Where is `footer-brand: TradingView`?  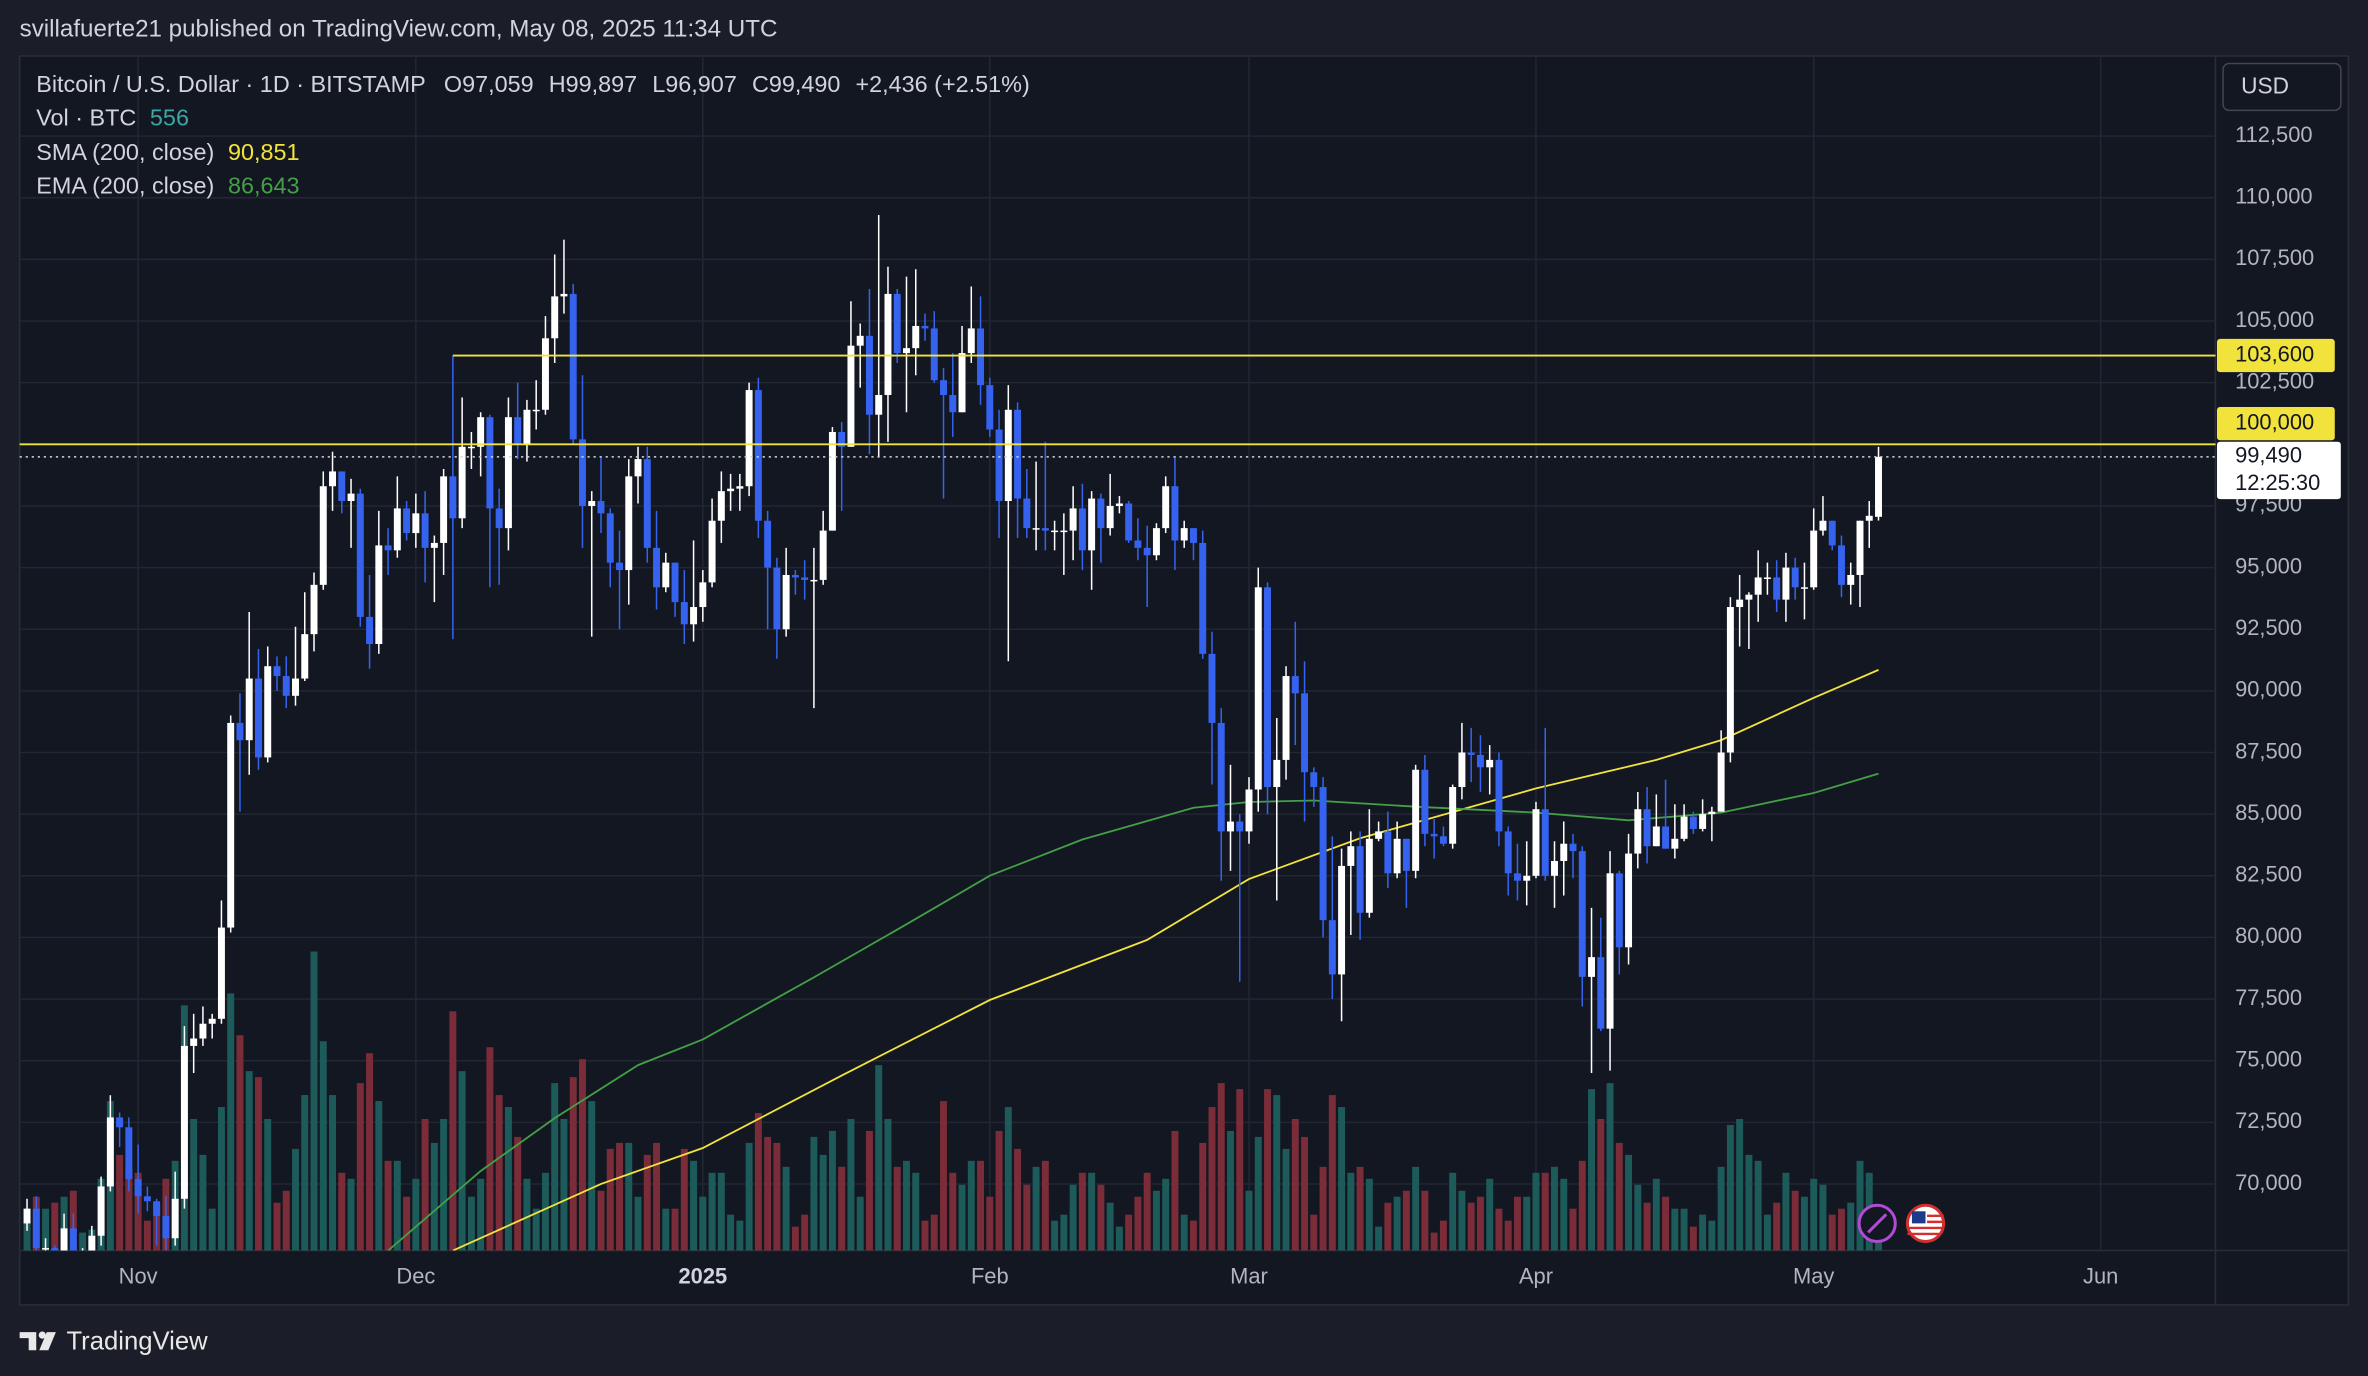
footer-brand: TradingView is located at coordinates (137, 1341).